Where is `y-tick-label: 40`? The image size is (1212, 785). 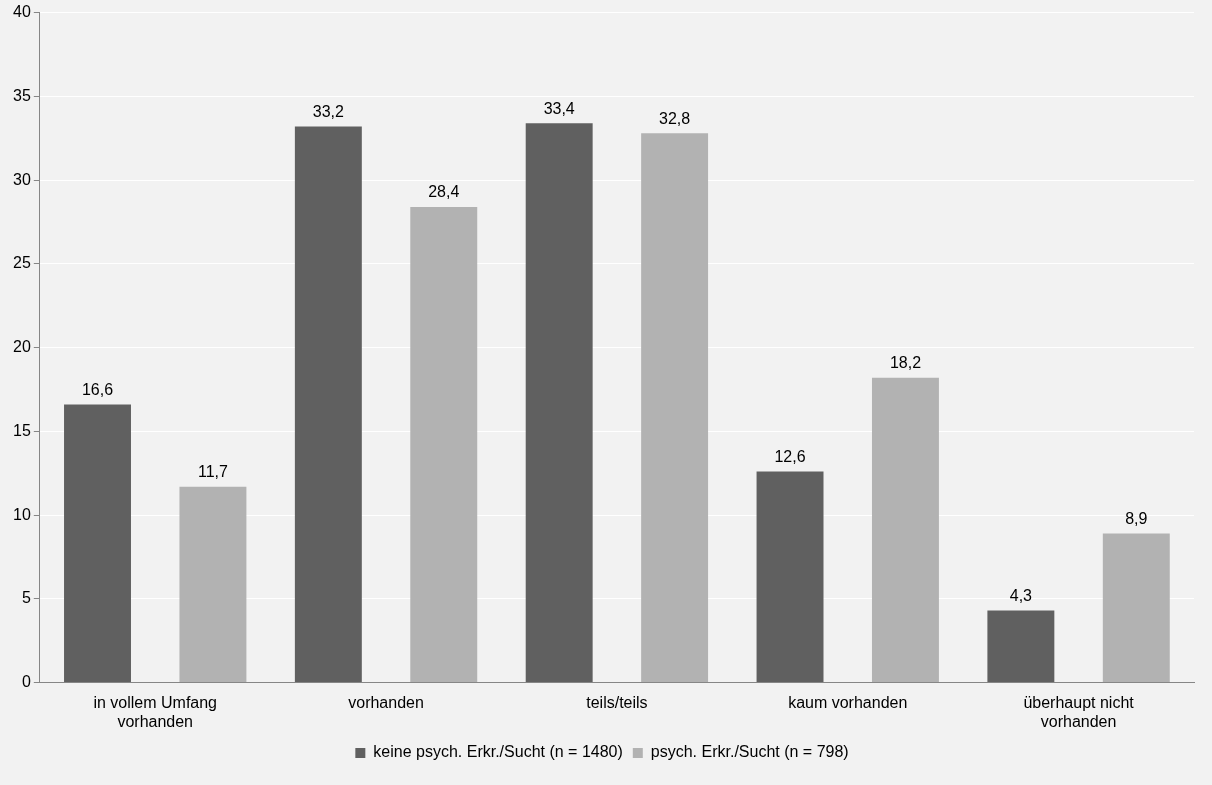
y-tick-label: 40 is located at coordinates (22, 12).